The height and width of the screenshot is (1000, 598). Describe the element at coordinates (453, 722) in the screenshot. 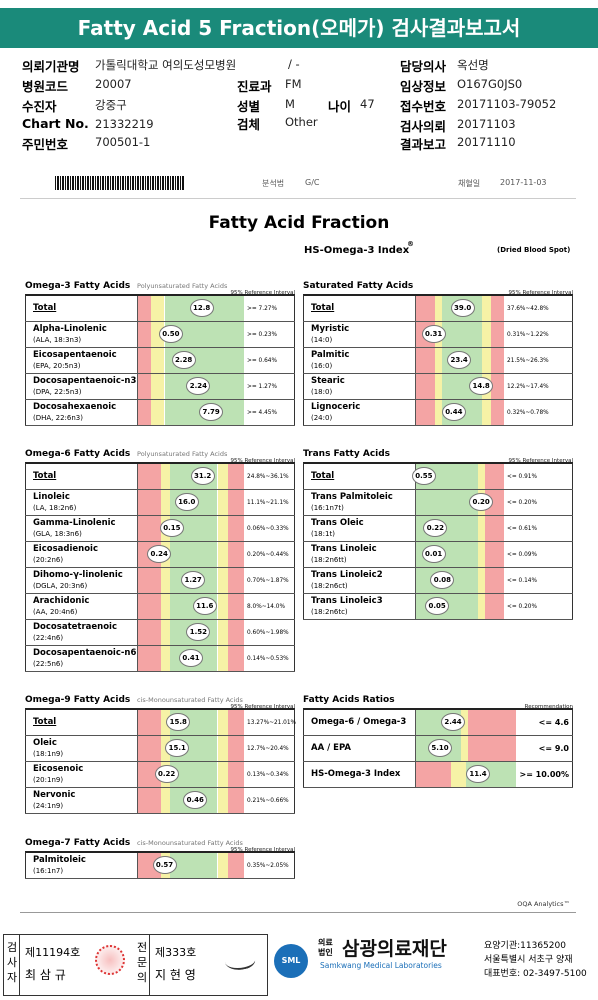

I see `value-bubble: 2.44` at that location.